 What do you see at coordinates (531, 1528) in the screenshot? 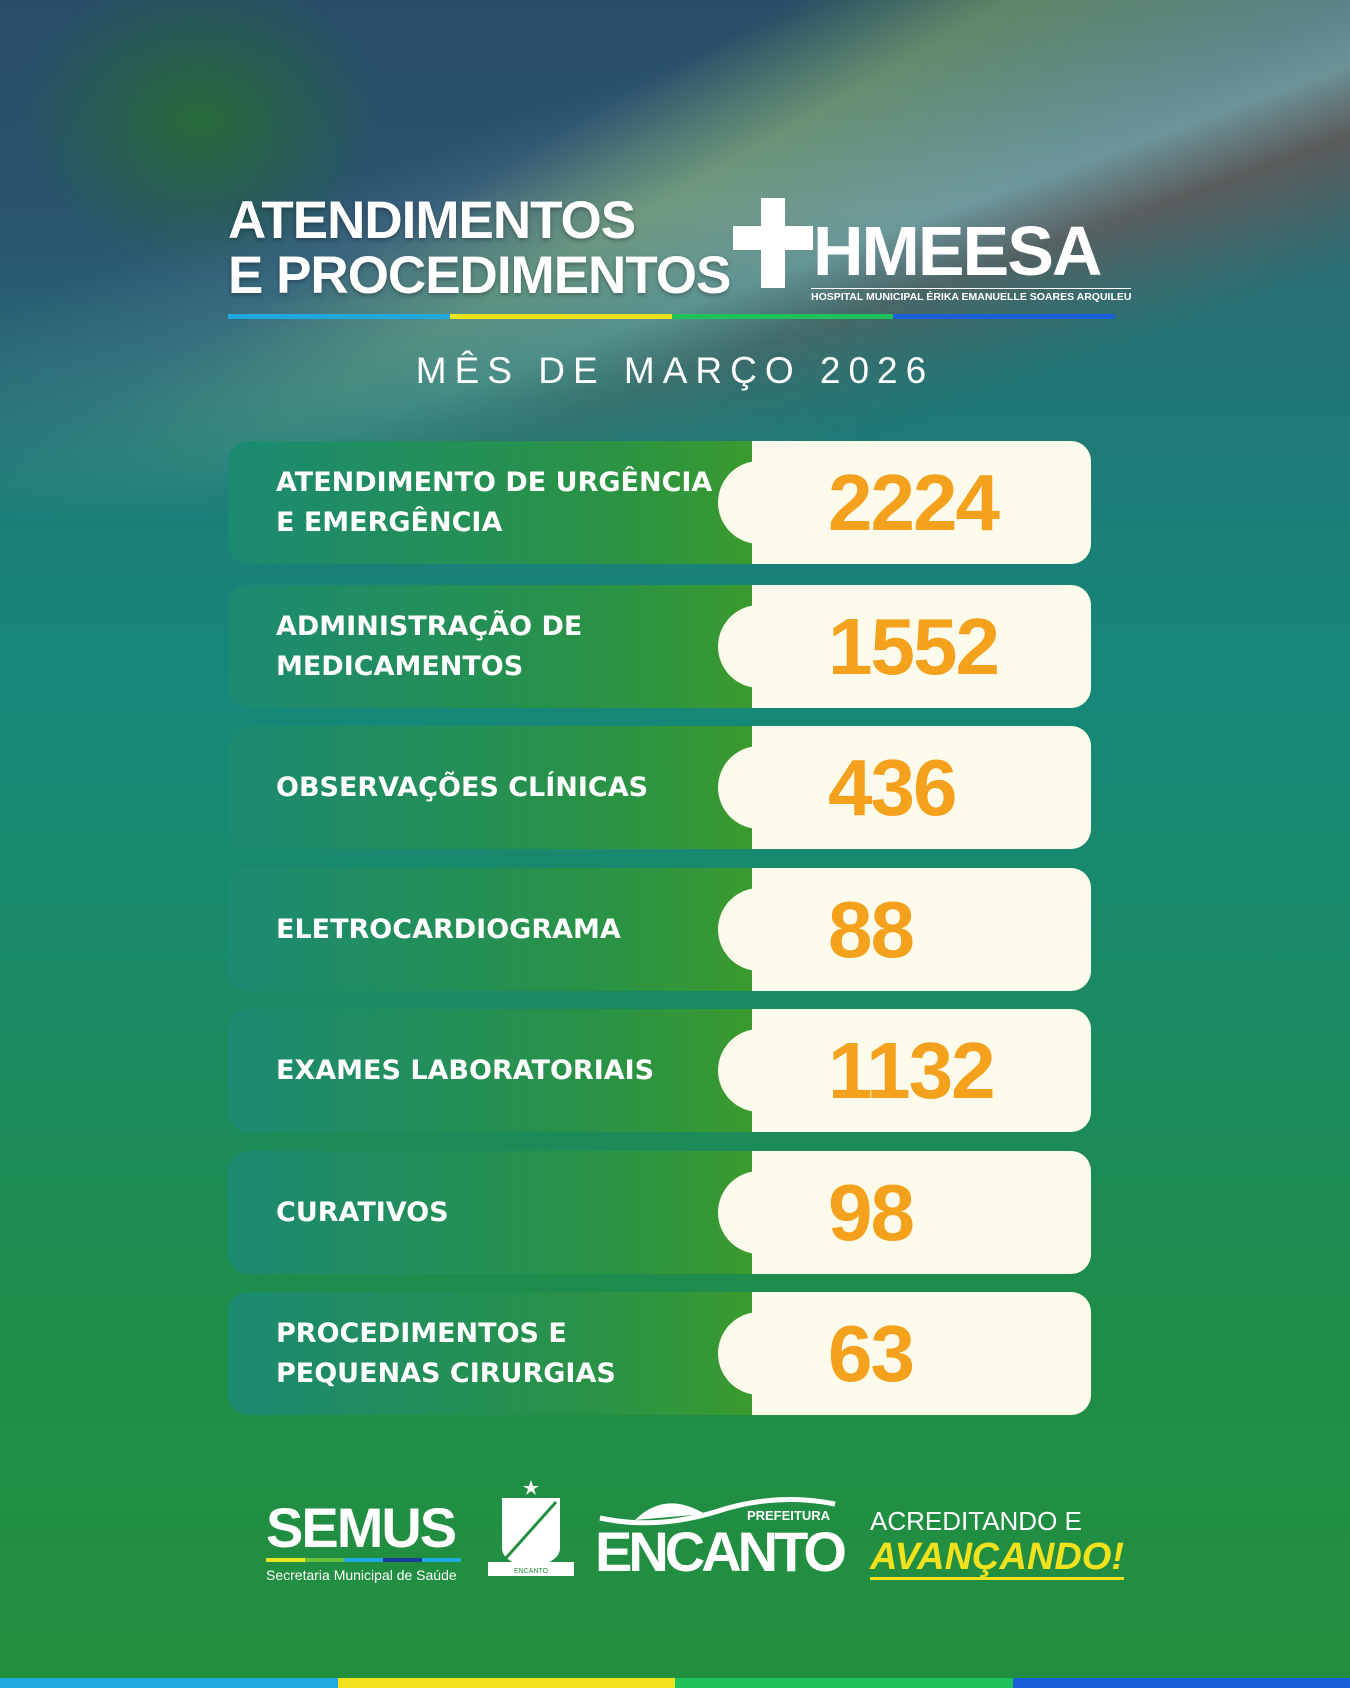
I see `municipal-crest-icon: ENCANTO` at bounding box center [531, 1528].